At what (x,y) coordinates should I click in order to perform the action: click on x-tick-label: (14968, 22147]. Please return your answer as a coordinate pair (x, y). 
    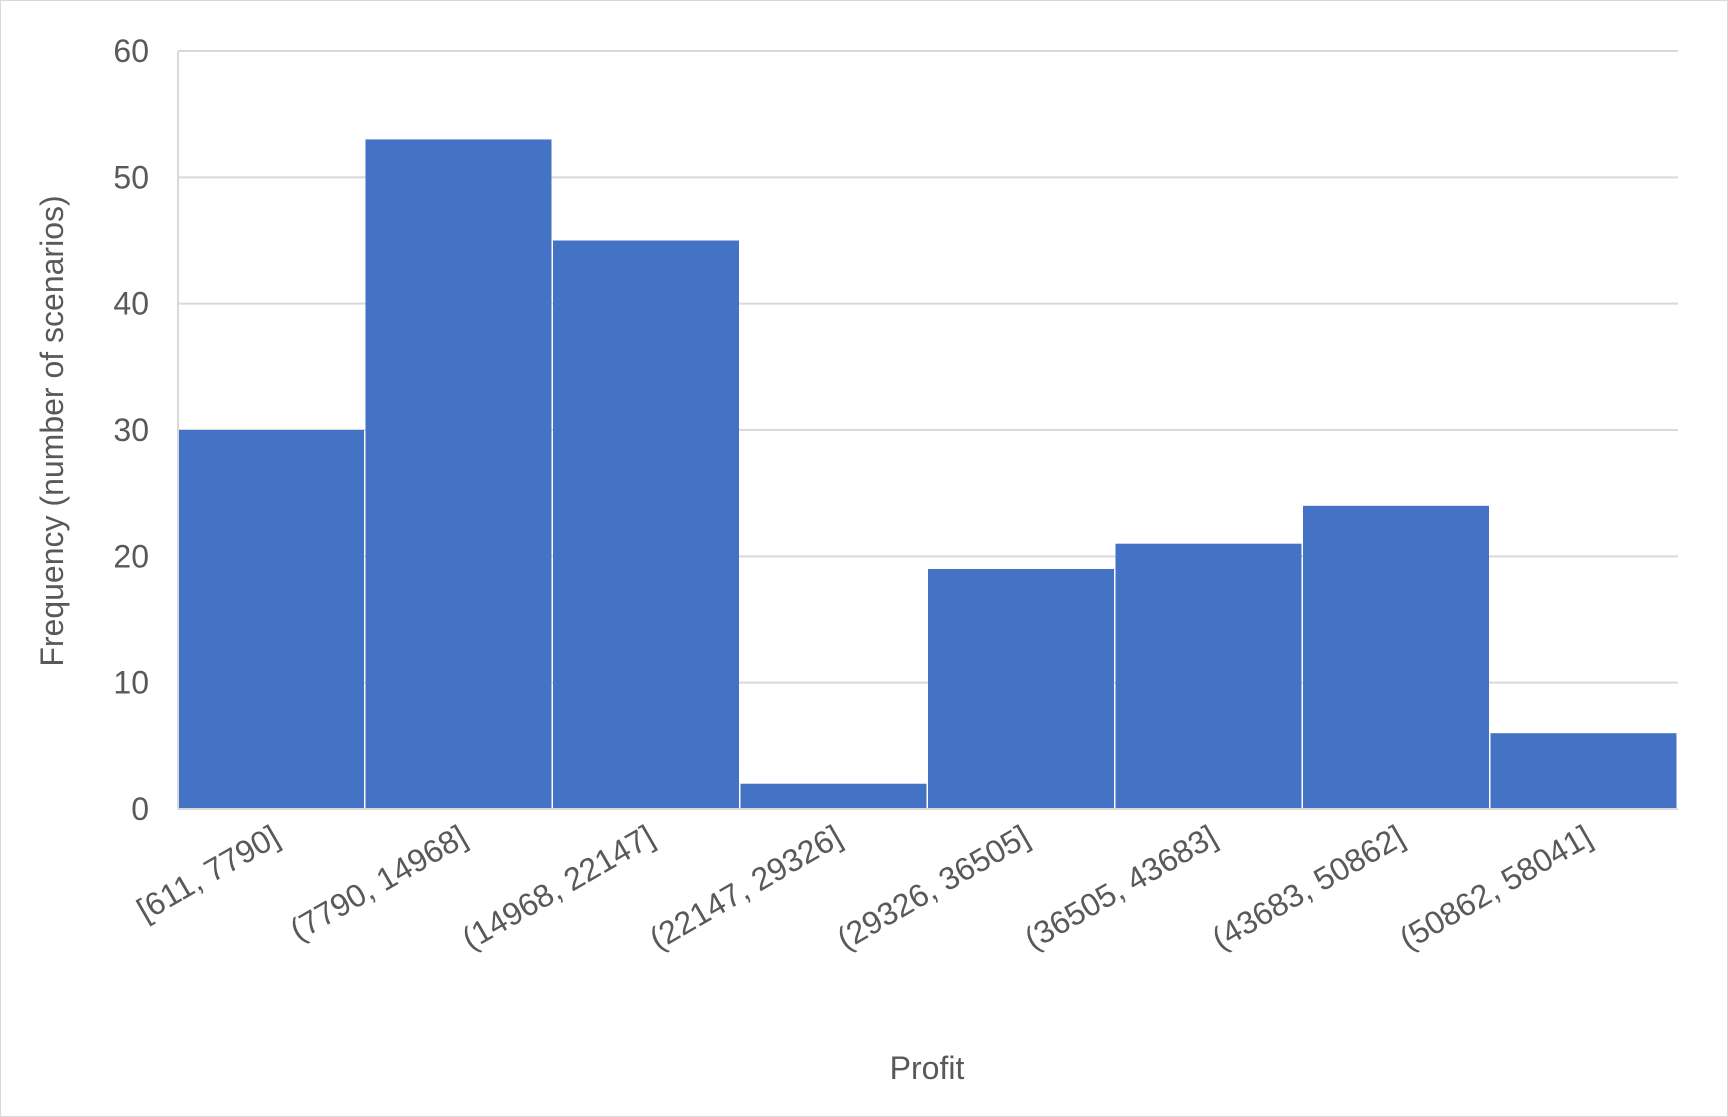
    Looking at the image, I should click on (558, 887).